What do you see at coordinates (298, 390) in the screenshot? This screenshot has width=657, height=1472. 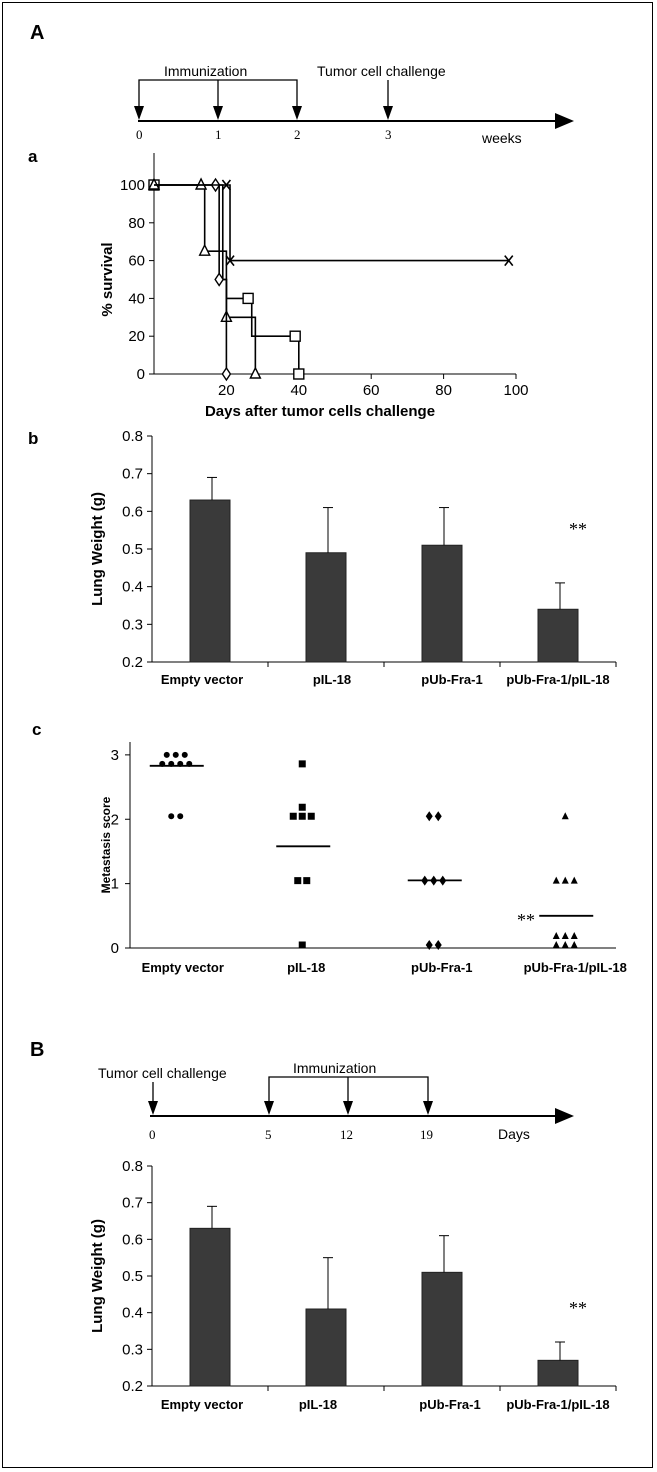 I see `x-tick-label: 40` at bounding box center [298, 390].